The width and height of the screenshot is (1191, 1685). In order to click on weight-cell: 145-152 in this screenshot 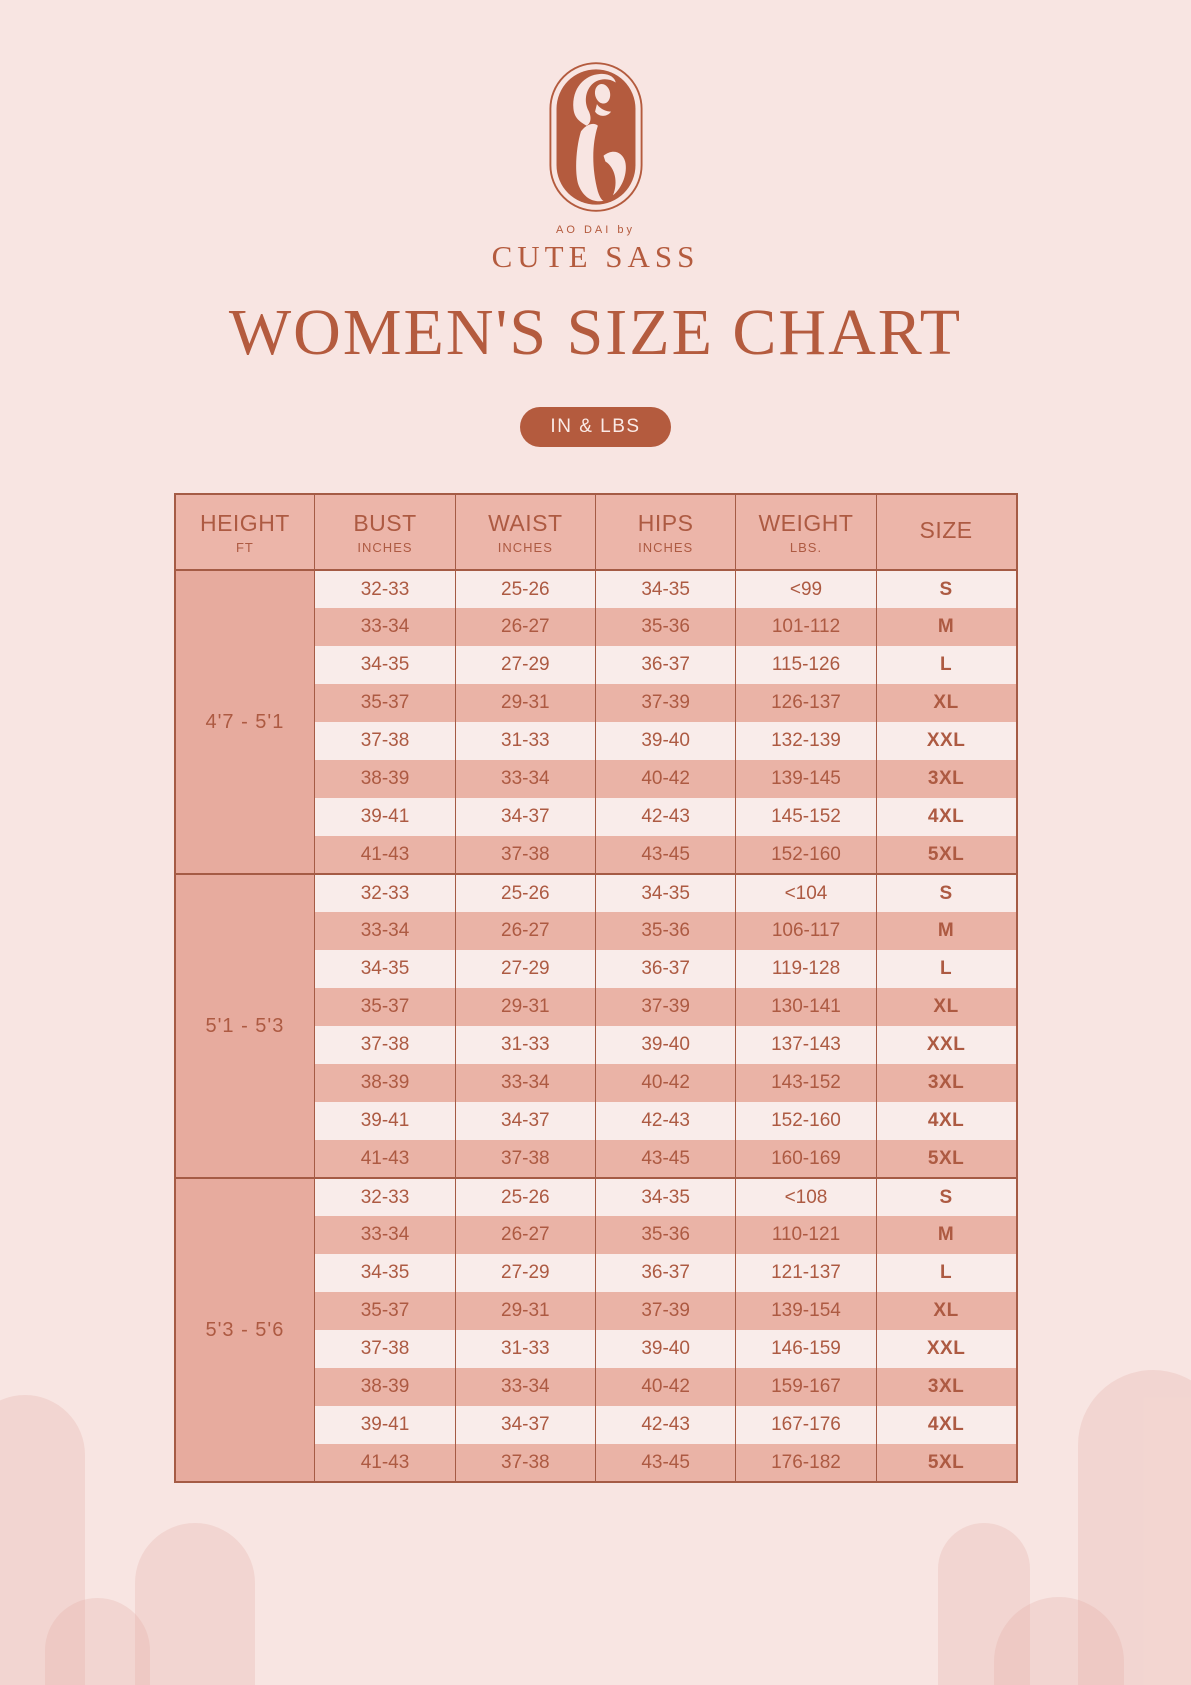, I will do `click(806, 817)`.